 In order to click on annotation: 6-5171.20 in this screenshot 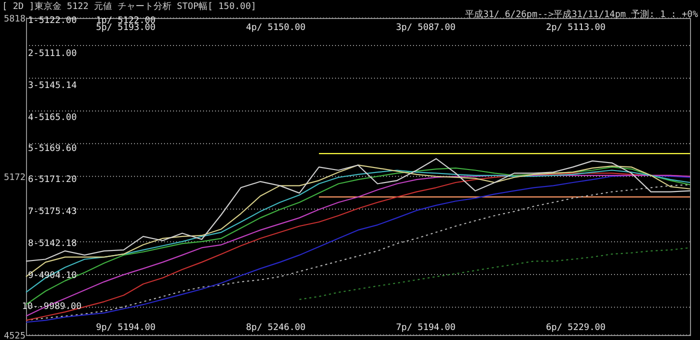, I will do `click(52, 180)`.